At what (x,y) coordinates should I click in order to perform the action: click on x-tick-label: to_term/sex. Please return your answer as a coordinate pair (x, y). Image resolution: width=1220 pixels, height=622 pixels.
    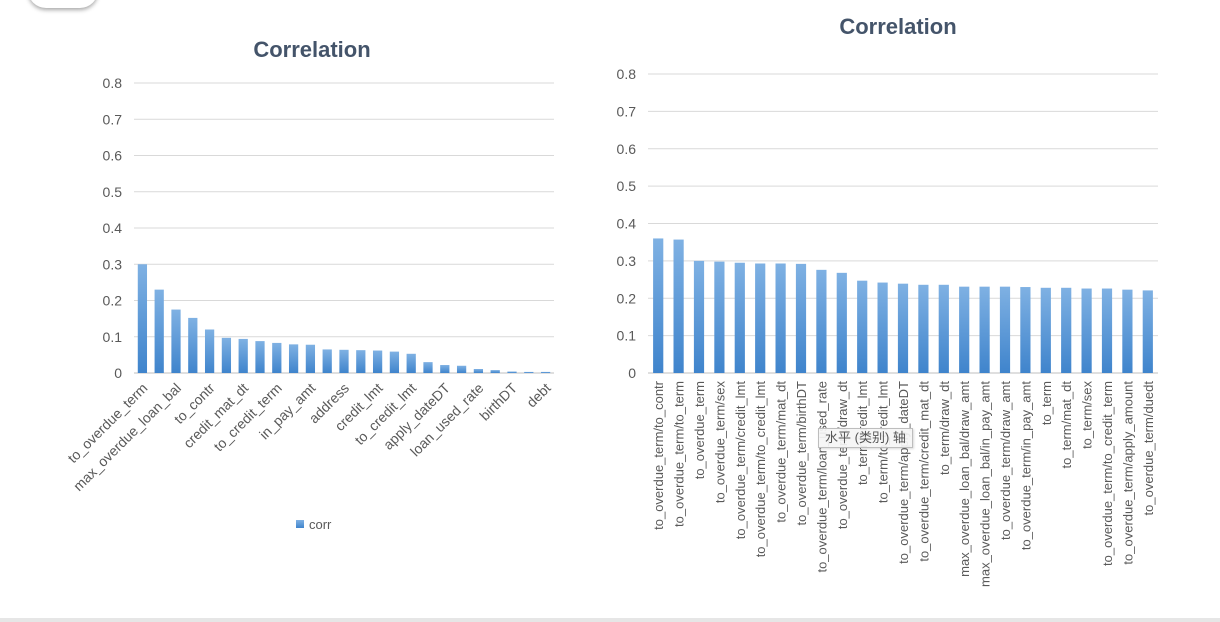
    Looking at the image, I should click on (1087, 415).